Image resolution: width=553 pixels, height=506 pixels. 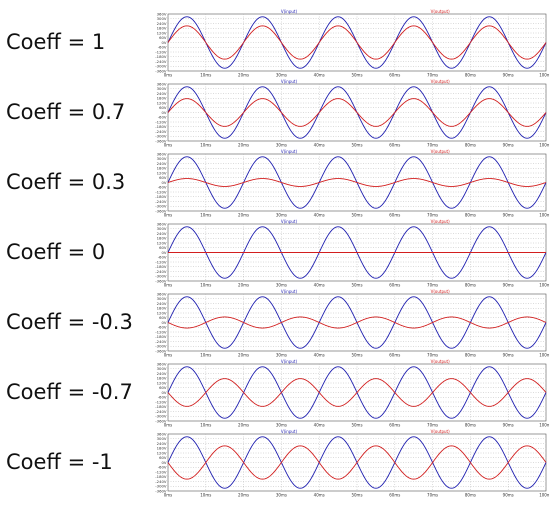 I want to click on legend-entry: V(output), so click(x=440, y=221).